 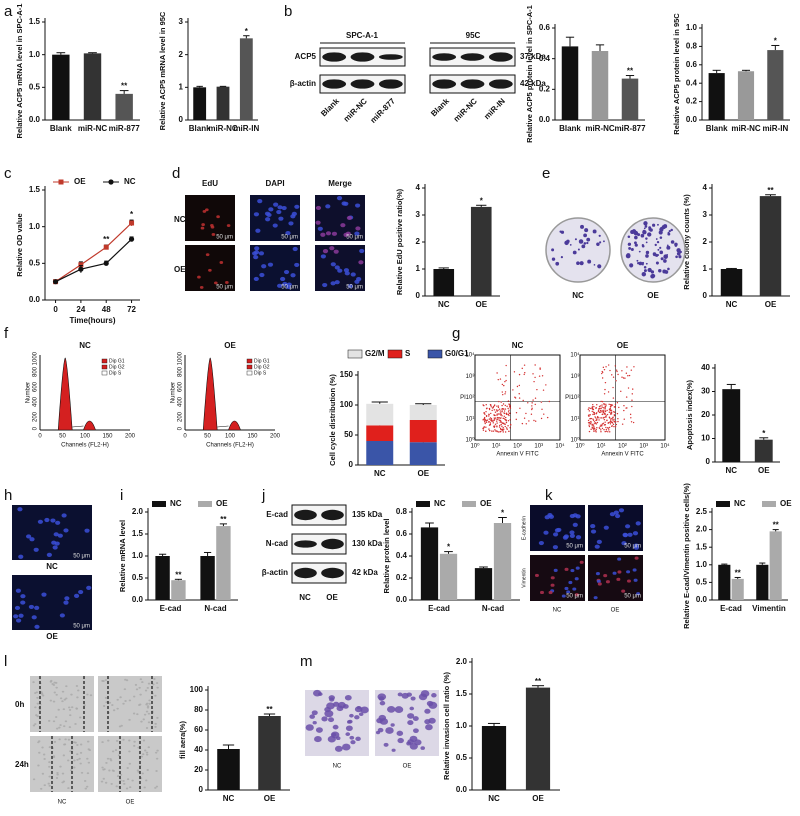 I want to click on flow-tick: 10⁴, so click(x=470, y=355).